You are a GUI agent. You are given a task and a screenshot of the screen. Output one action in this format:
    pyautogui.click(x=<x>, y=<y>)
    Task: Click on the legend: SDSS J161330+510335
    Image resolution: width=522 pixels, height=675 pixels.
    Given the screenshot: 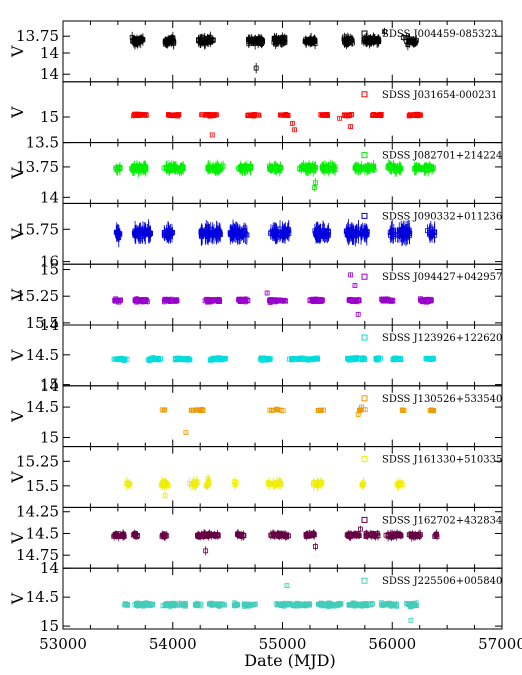 What is the action you would take?
    pyautogui.click(x=431, y=460)
    